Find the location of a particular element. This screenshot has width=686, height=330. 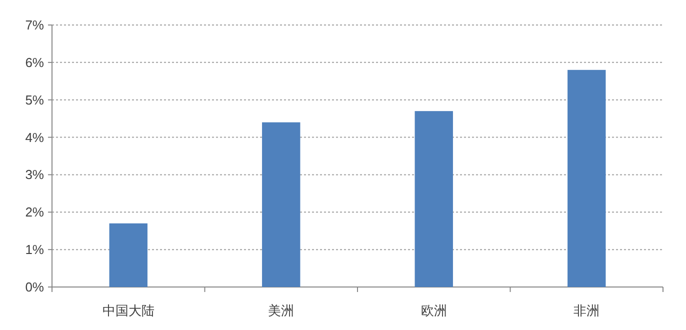

y-tick-label: 0% is located at coordinates (34, 287).